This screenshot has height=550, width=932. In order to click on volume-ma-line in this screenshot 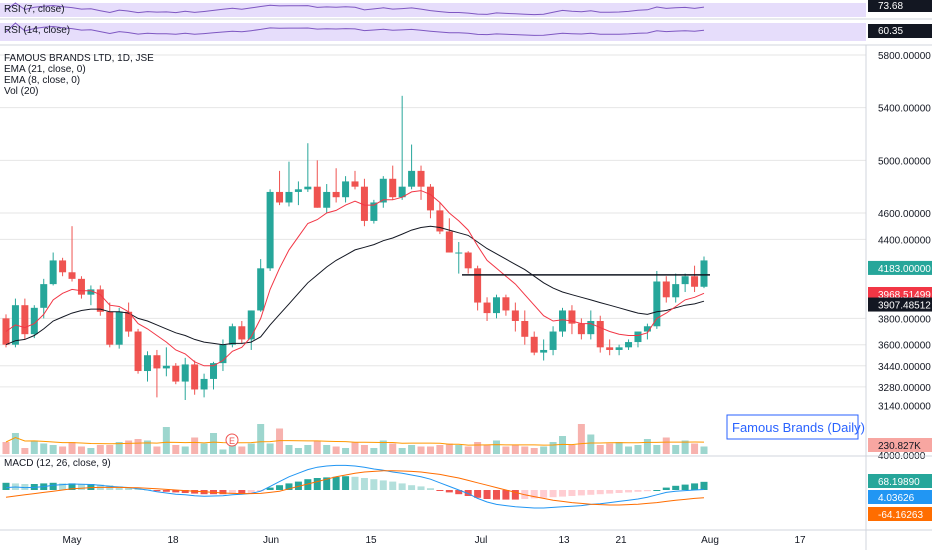, I will do `click(355, 441)`.